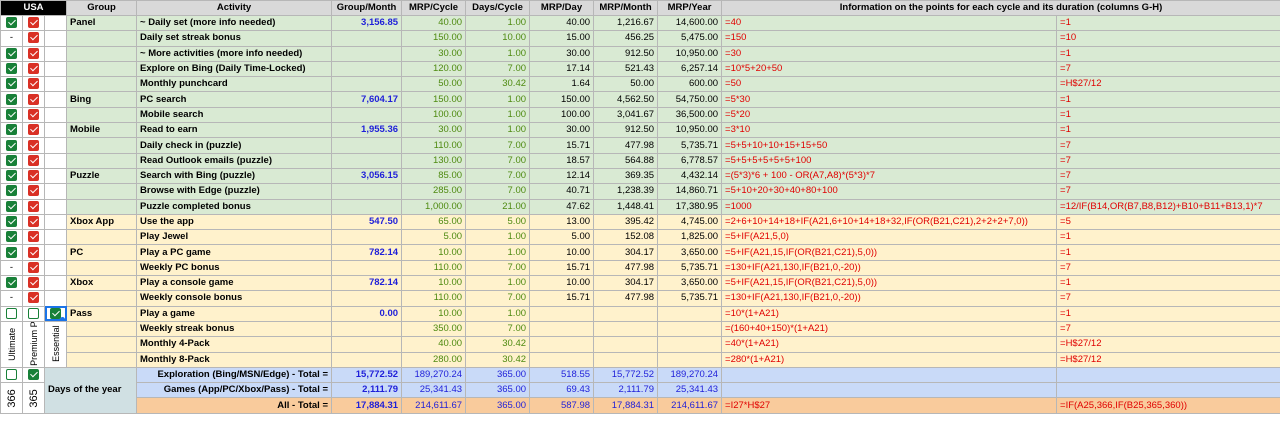 This screenshot has height=422, width=1280. Describe the element at coordinates (690, 390) in the screenshot. I see `total-mrp-year: 25,341.43` at that location.